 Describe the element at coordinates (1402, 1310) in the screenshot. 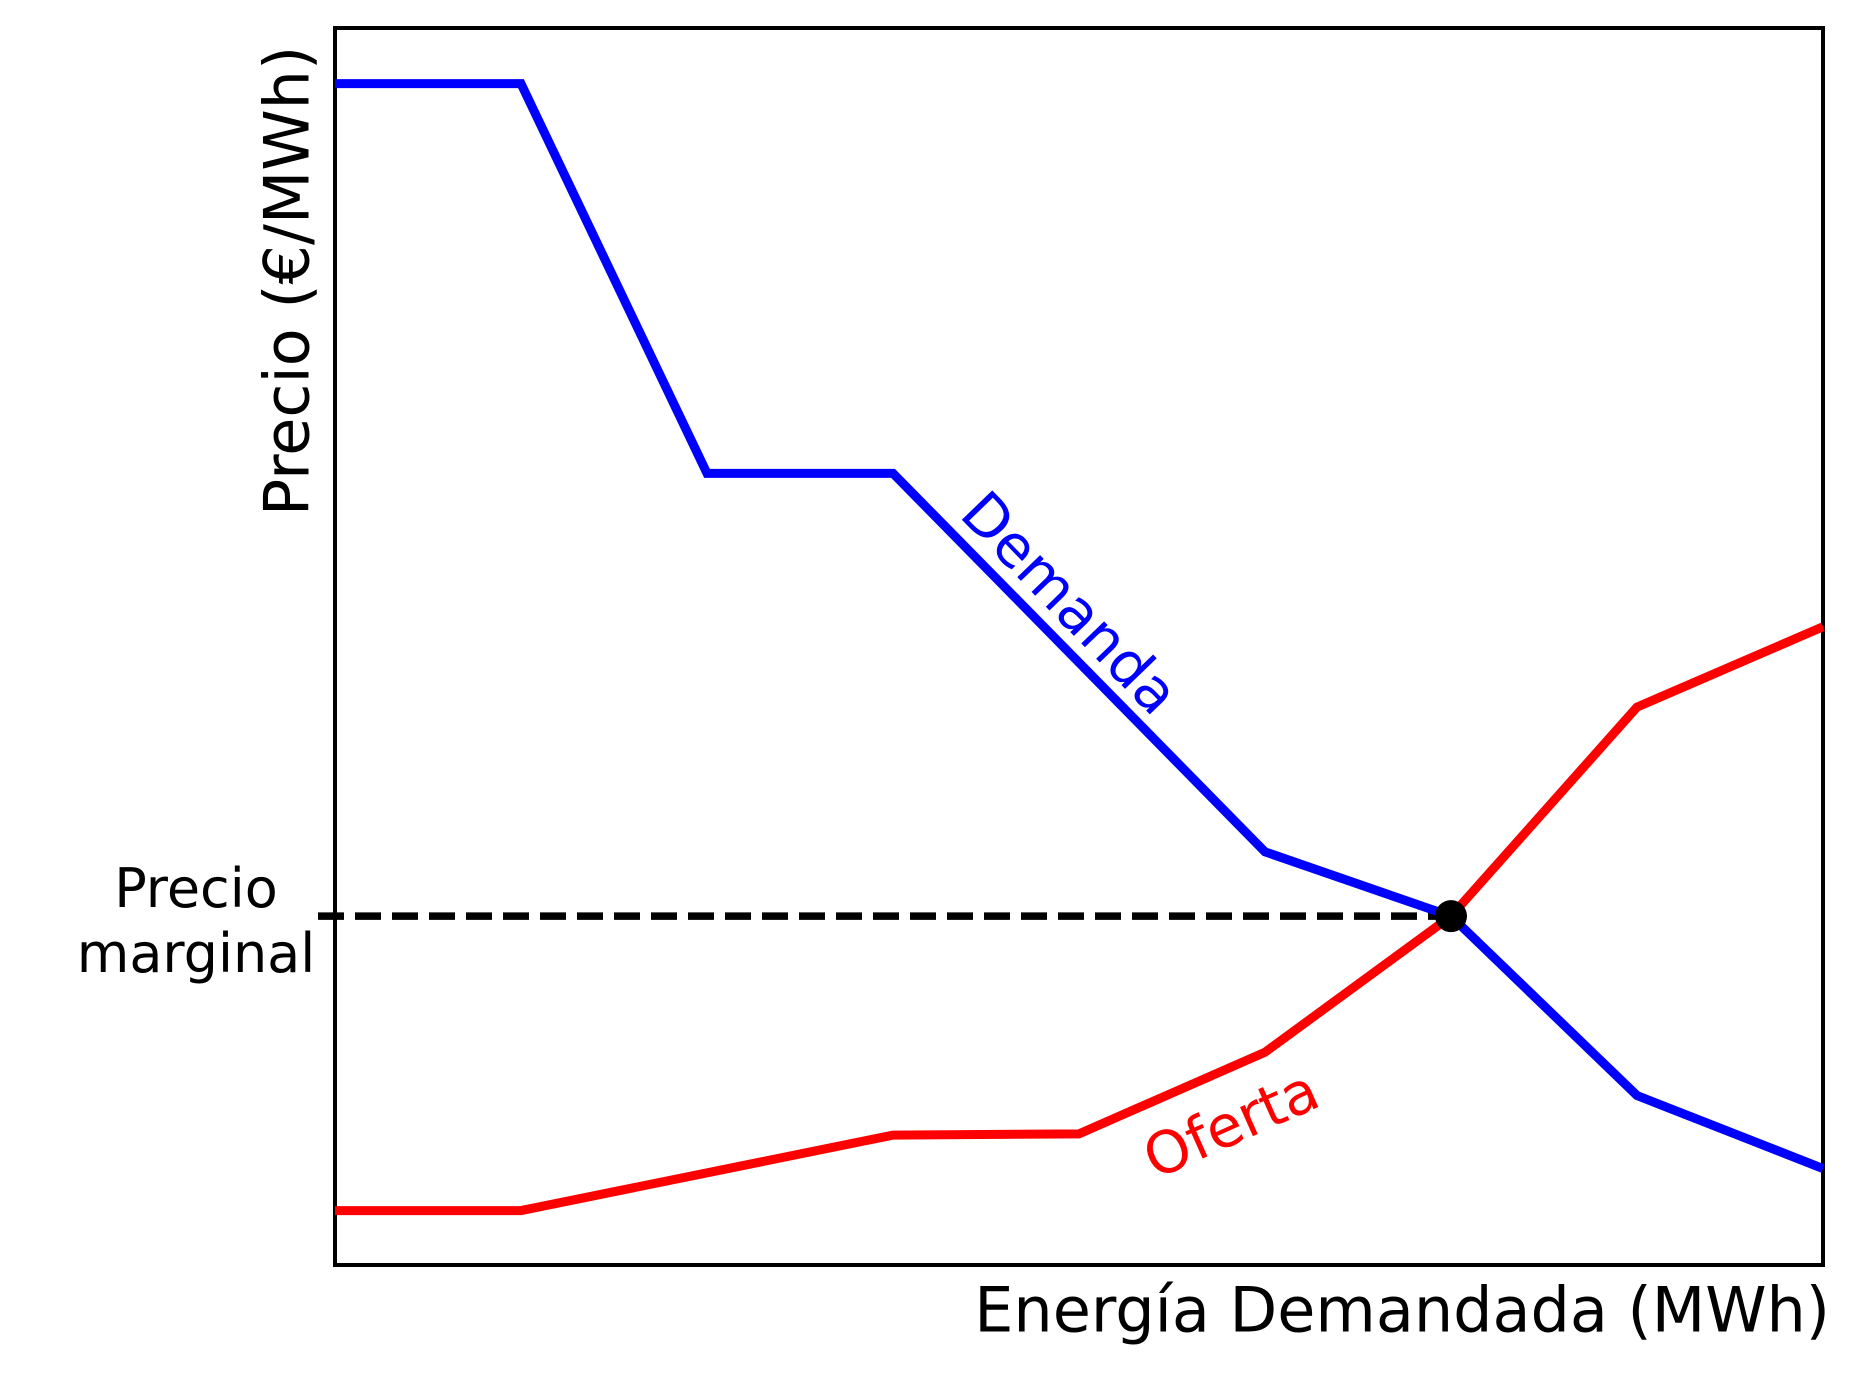

I see `x-axis-label: Energía Demandada (MWh)` at that location.